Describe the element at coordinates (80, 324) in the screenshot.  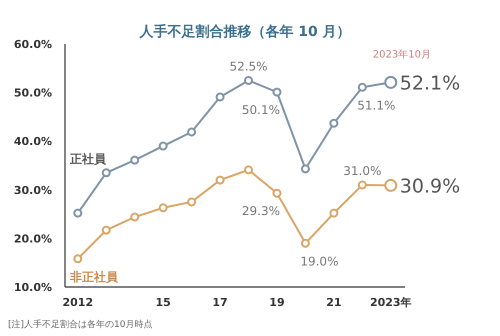
I see `text: [注]人手不足割合は各年の10月時点` at that location.